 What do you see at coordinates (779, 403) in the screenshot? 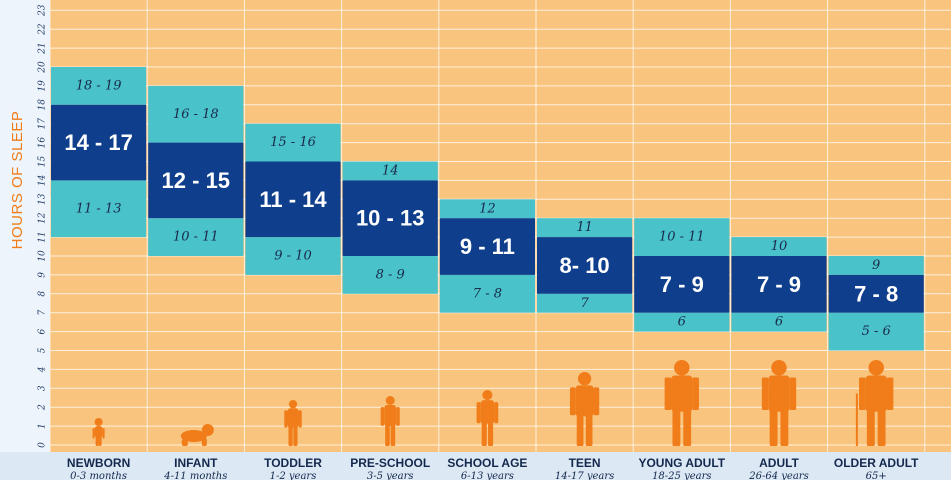
I see `adult-woman-icon` at bounding box center [779, 403].